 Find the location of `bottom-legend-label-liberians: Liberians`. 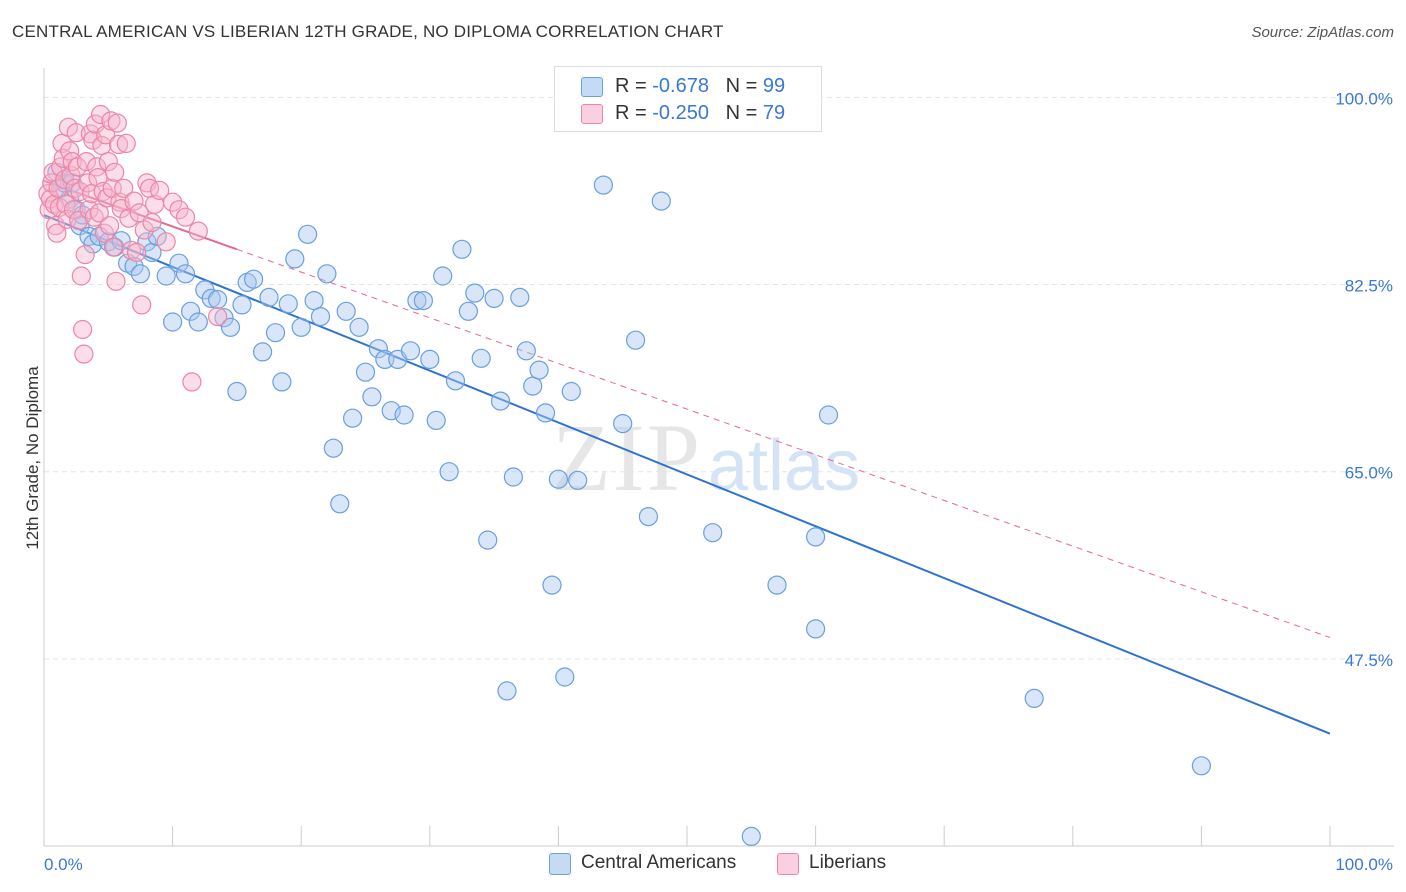

bottom-legend-label-liberians: Liberians is located at coordinates (848, 862).